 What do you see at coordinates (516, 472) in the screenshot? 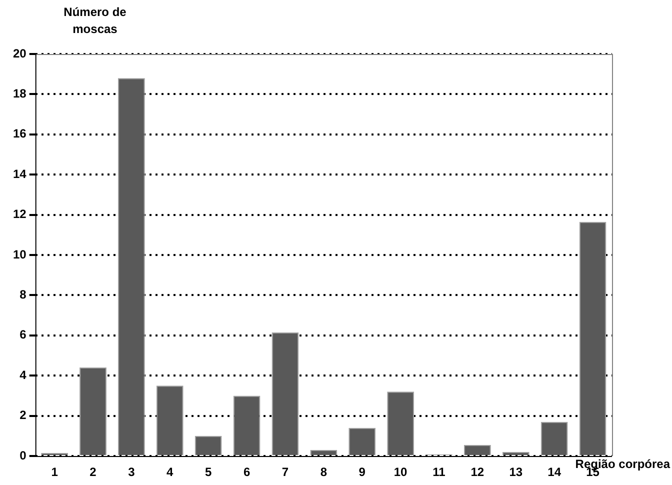
I see `x-tick-label: 13` at bounding box center [516, 472].